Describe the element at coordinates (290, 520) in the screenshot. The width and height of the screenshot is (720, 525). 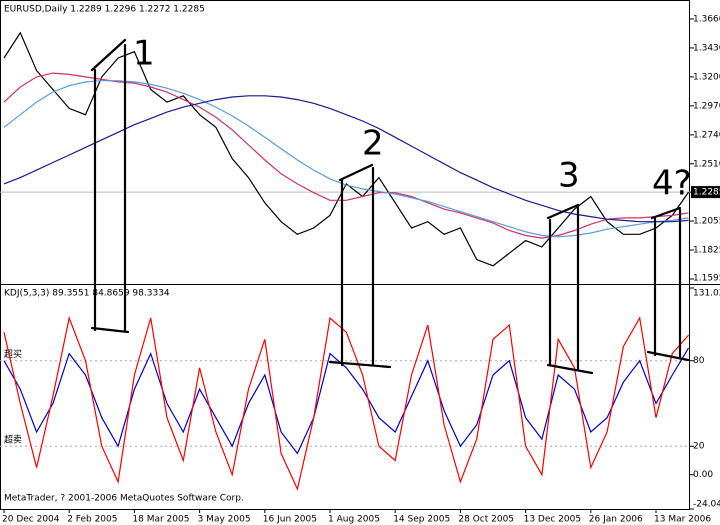
I see `x-tick-label: 16 Jun 2005` at that location.